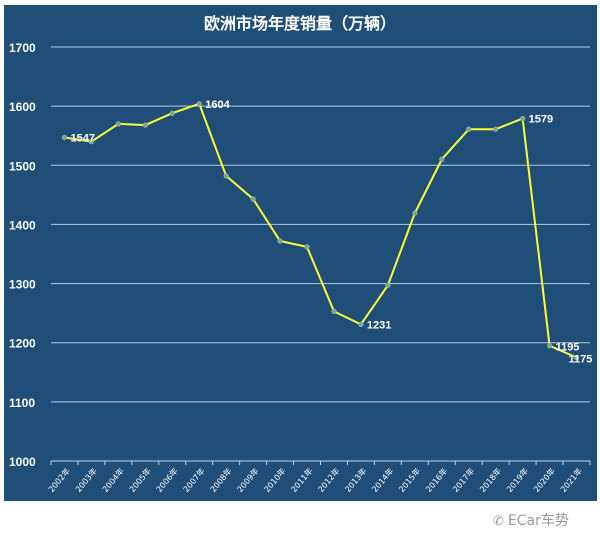 The width and height of the screenshot is (600, 541). What do you see at coordinates (490, 480) in the screenshot?
I see `x-tick-label: 2018年` at bounding box center [490, 480].